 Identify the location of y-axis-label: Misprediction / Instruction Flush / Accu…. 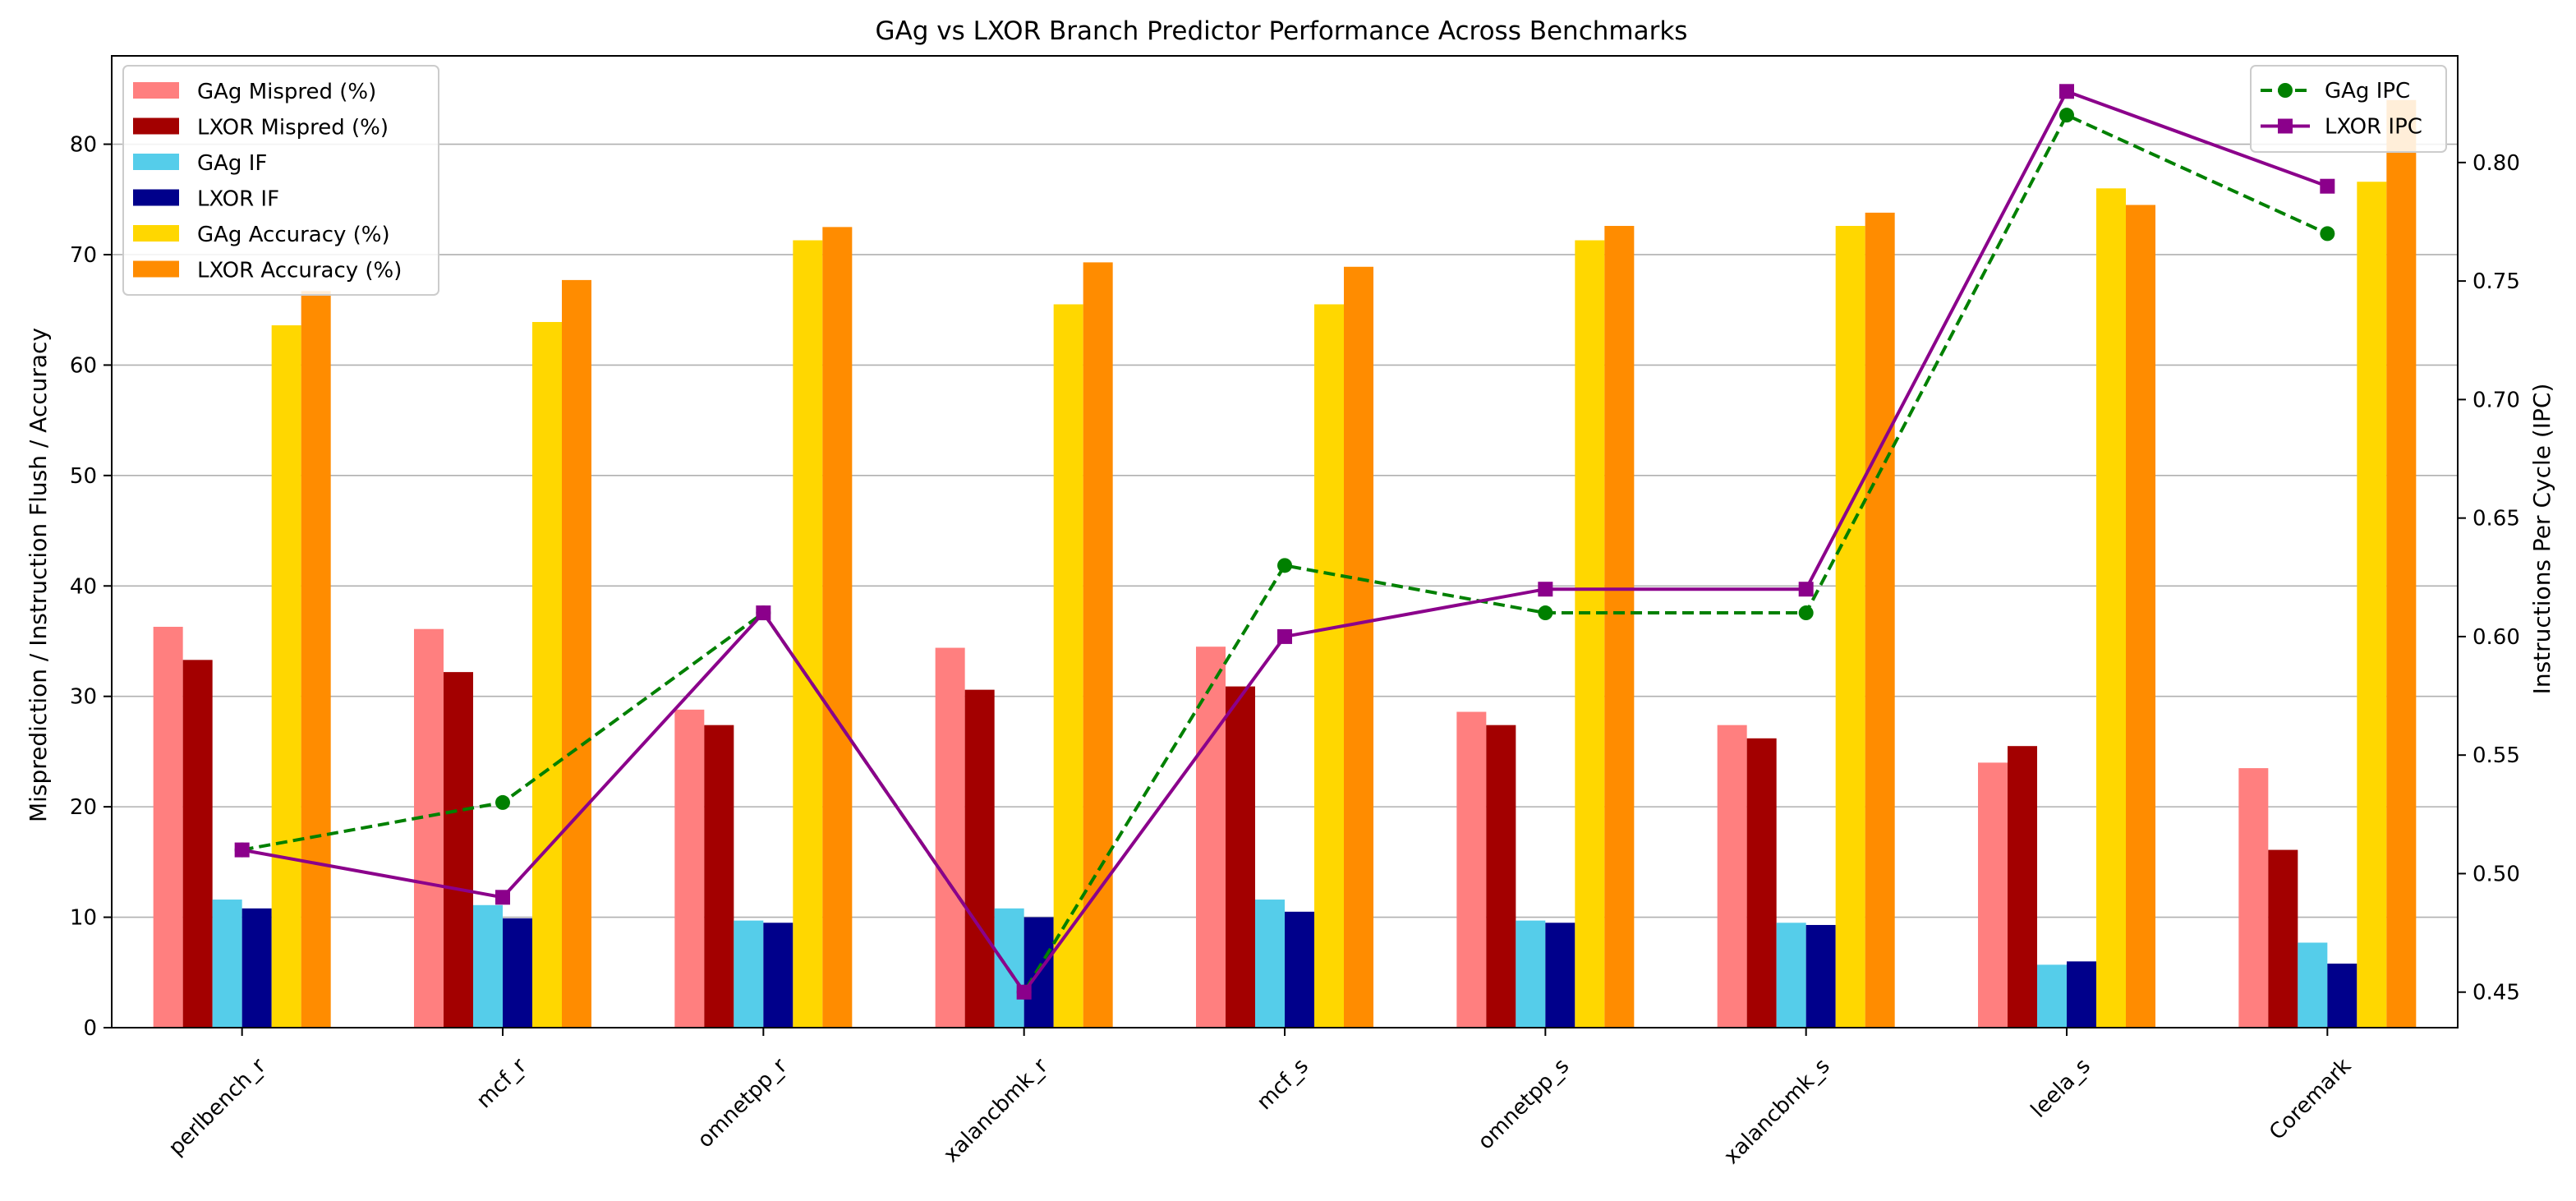
(38, 575).